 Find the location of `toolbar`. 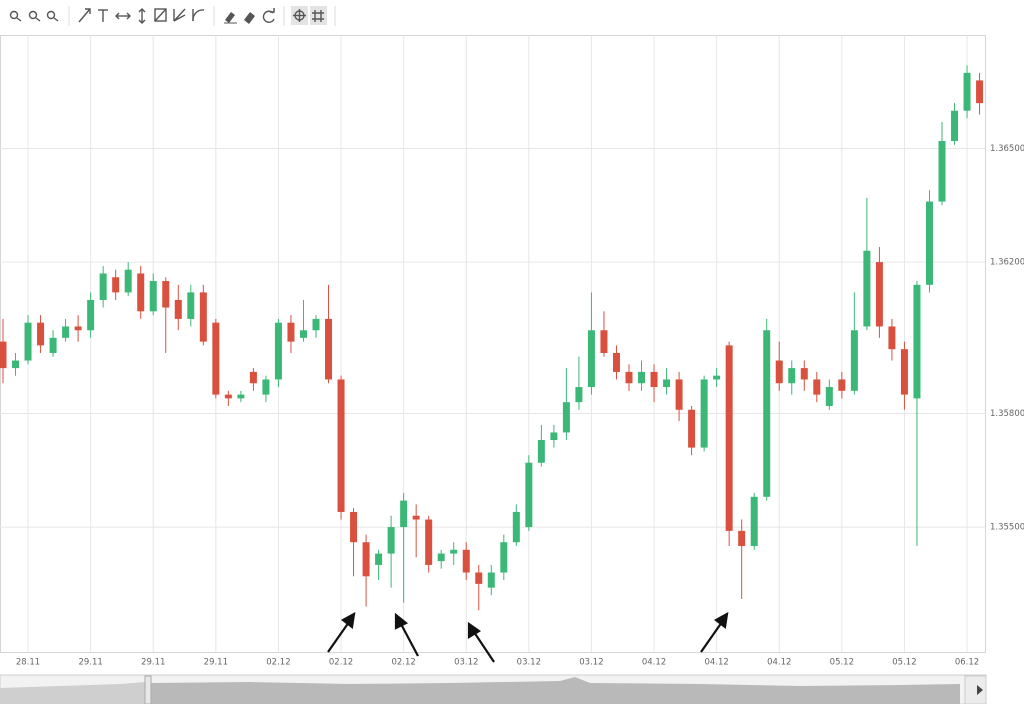

toolbar is located at coordinates (512, 16).